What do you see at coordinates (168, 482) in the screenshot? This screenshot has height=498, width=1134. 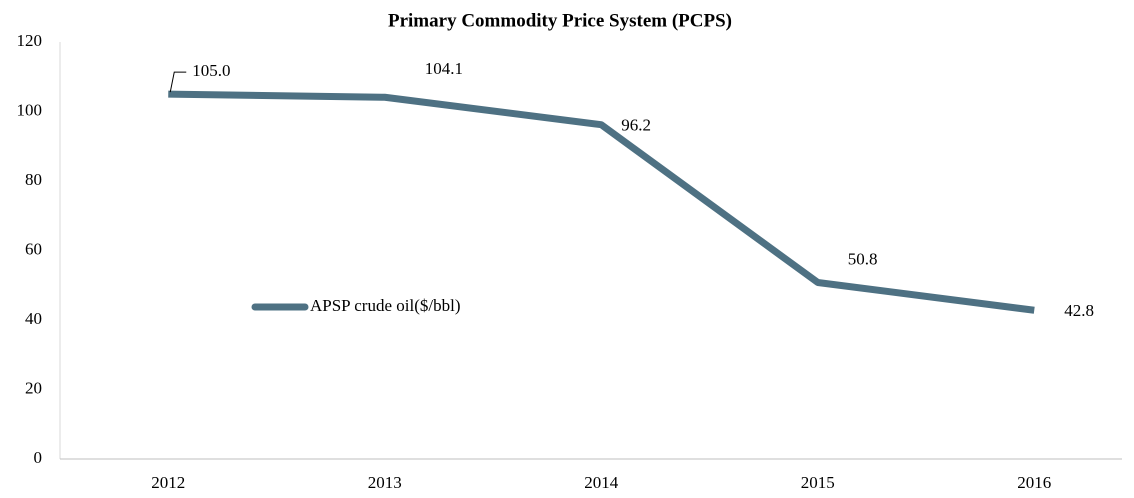 I see `x-tick-label: 2012` at bounding box center [168, 482].